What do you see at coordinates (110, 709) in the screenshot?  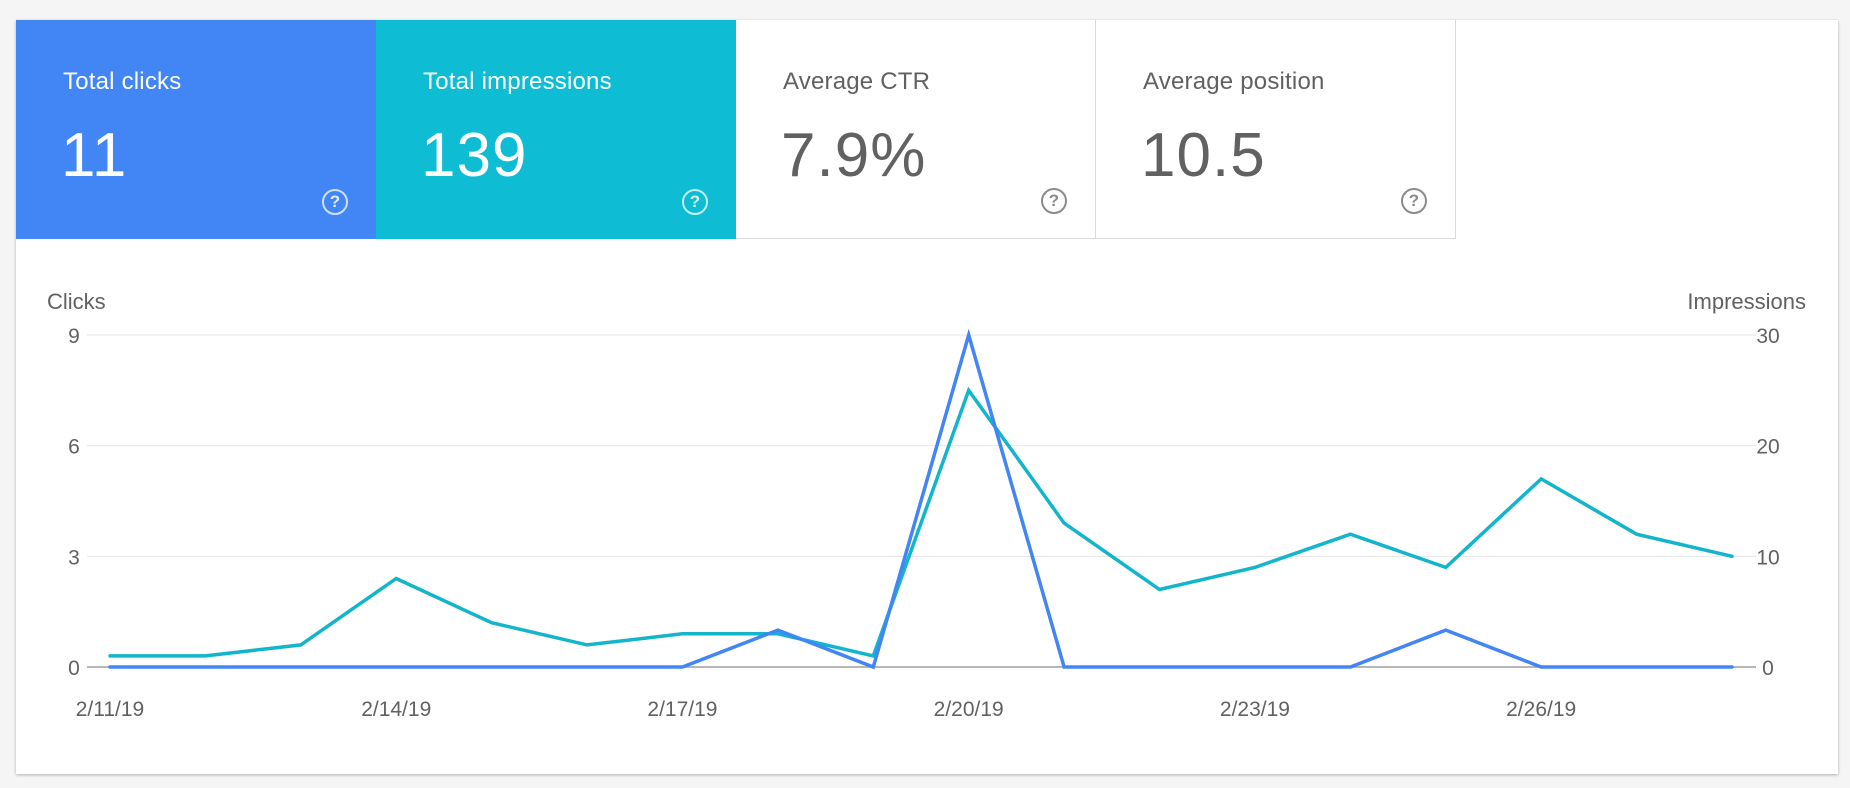 I see `x-tick-label: 2/11/19` at bounding box center [110, 709].